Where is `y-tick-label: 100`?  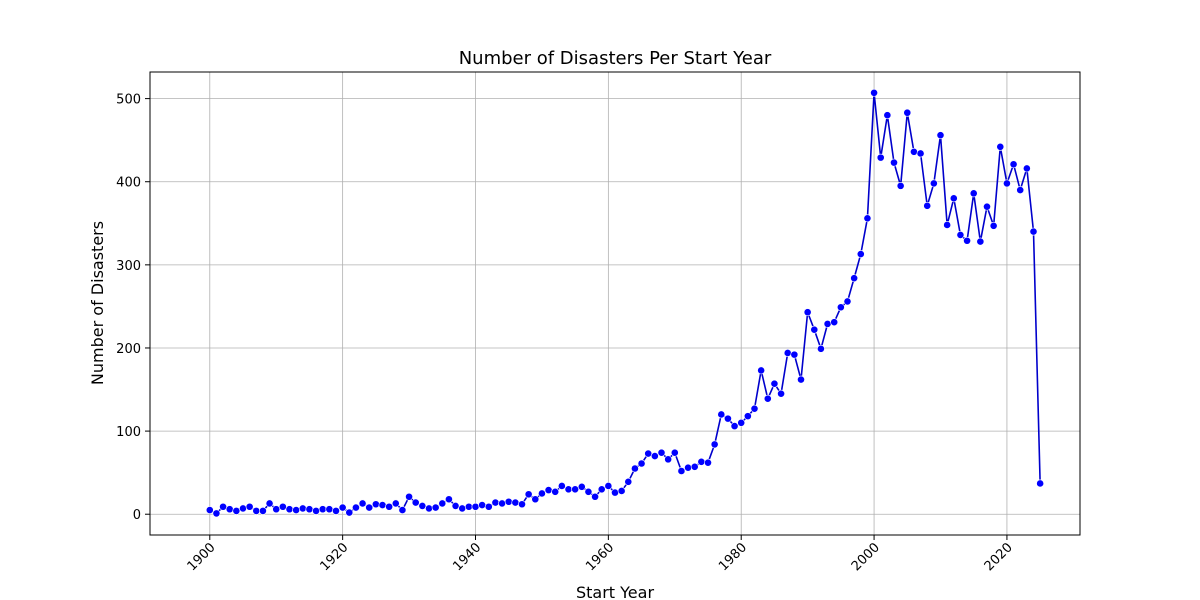
y-tick-label: 100 is located at coordinates (128, 432).